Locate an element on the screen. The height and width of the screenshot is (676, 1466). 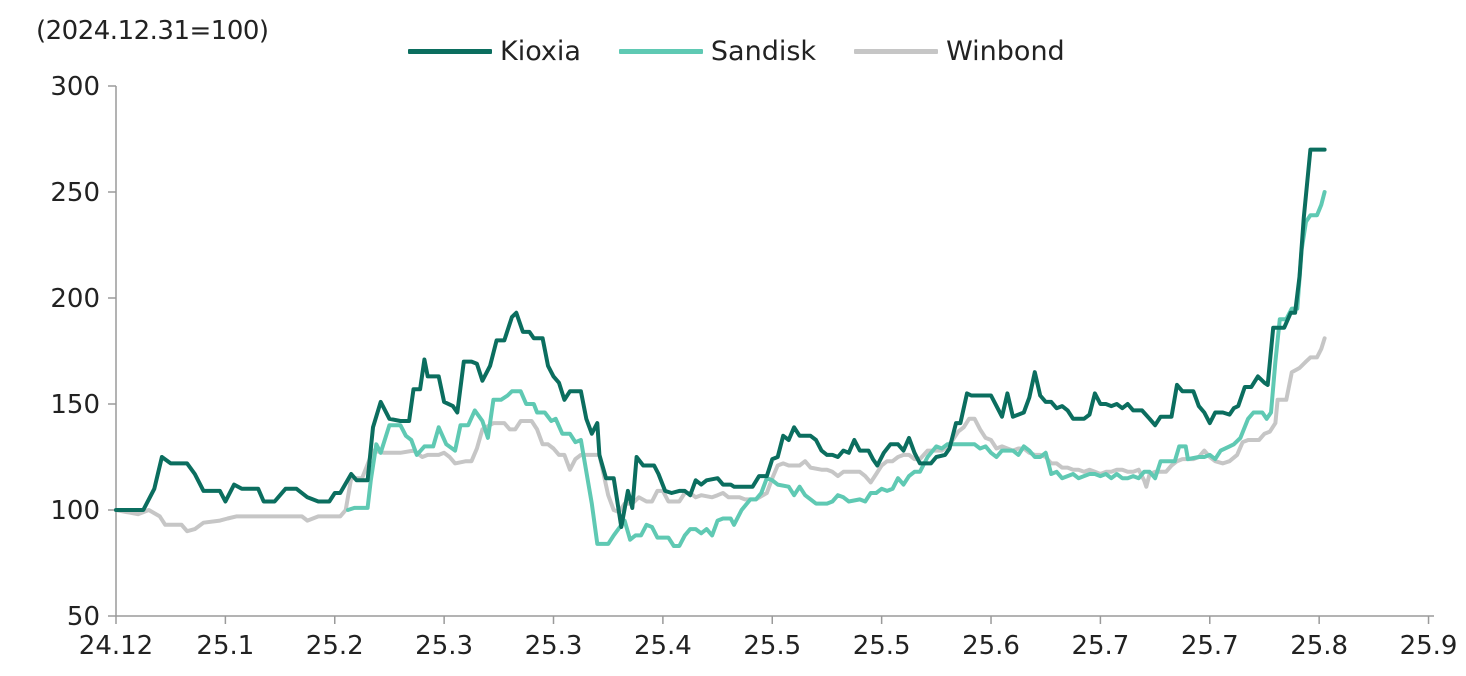
legend-item-winbond: Winbond is located at coordinates (959, 51).